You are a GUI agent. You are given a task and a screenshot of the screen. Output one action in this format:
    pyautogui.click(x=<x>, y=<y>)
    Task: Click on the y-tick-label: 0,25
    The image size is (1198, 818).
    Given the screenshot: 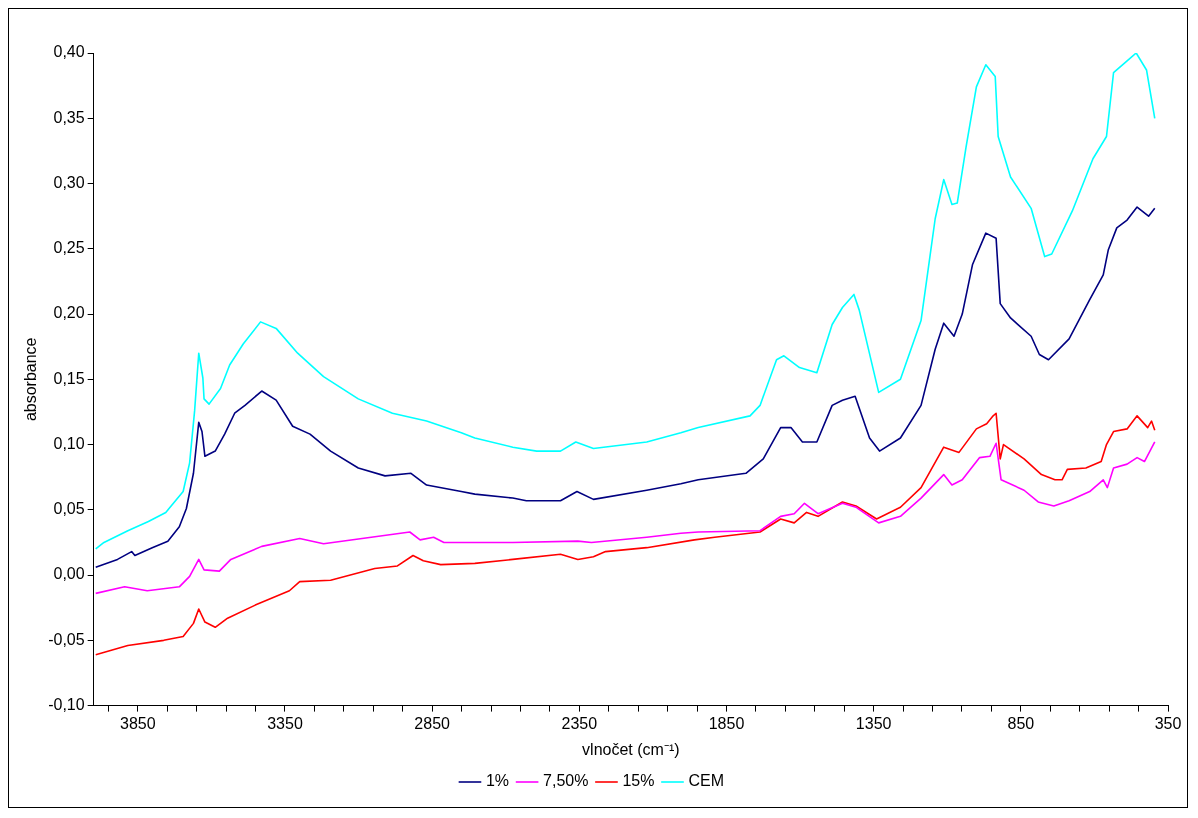 What is the action you would take?
    pyautogui.click(x=69, y=248)
    